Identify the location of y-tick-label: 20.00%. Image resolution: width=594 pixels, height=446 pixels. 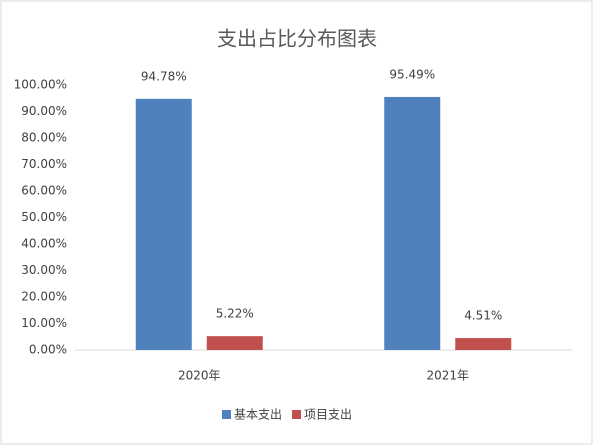
(44, 297).